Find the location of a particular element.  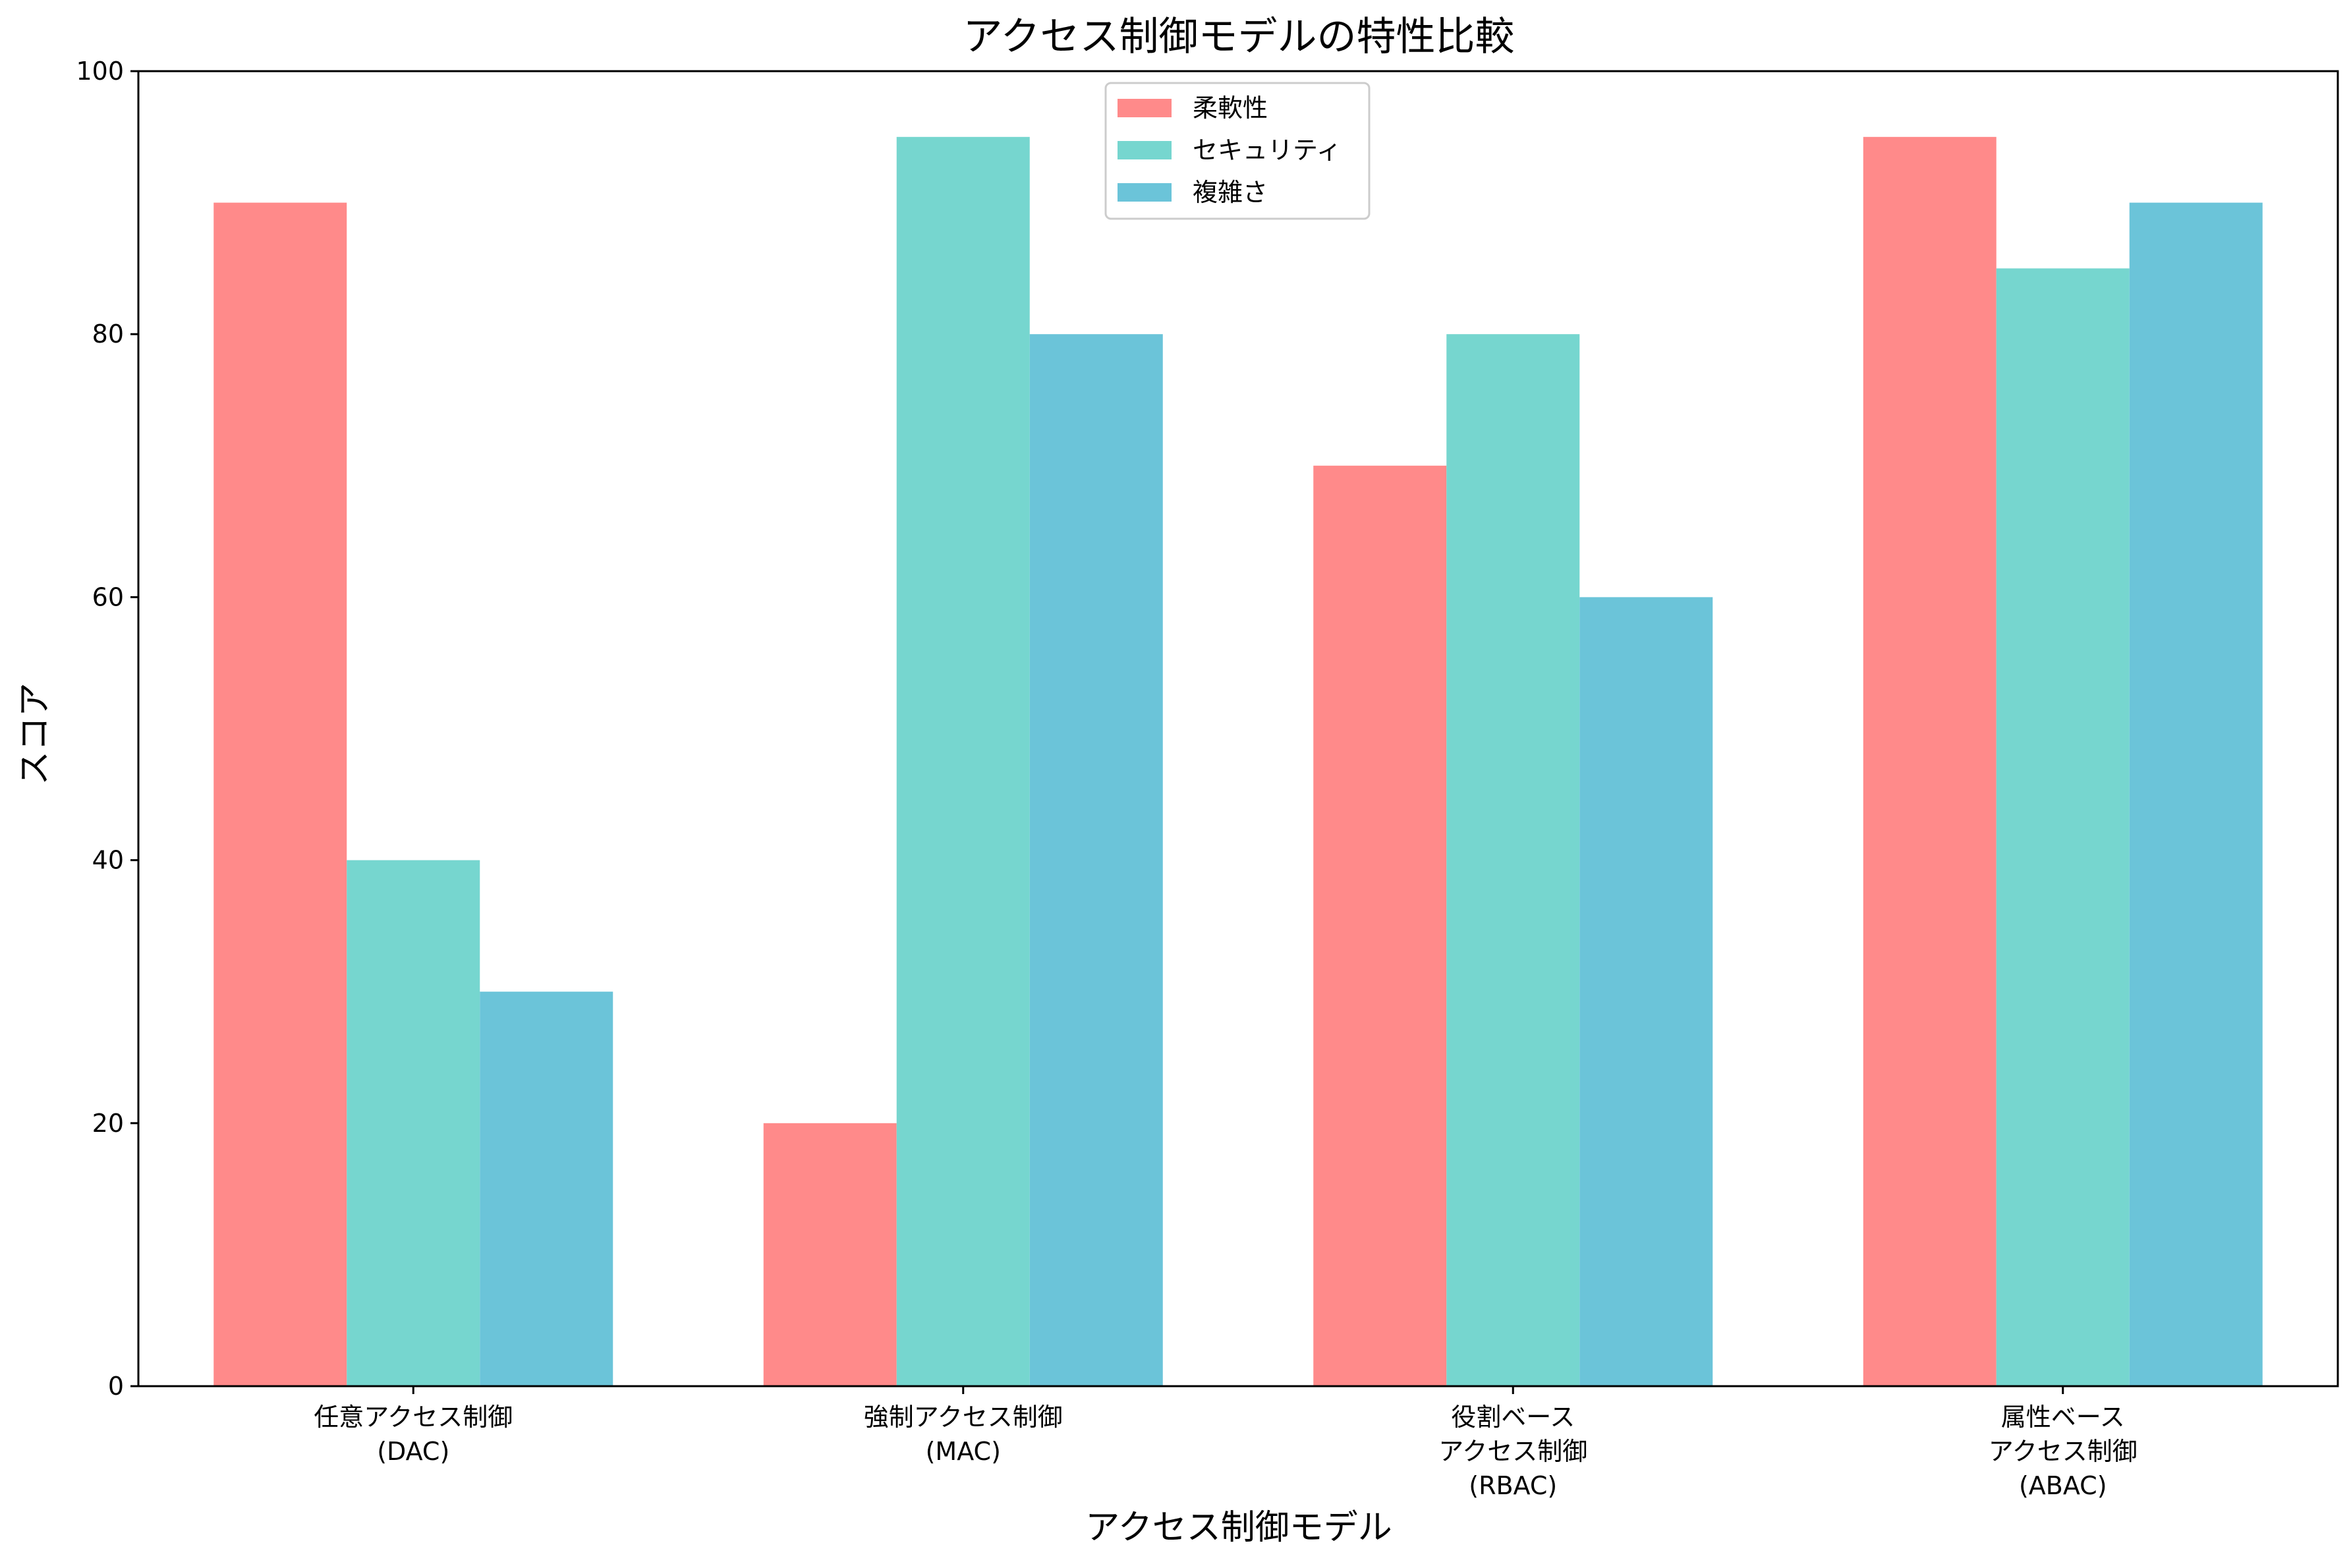

x-tick-label-2: 強制アクセス制御 (MAC) is located at coordinates (963, 1434).